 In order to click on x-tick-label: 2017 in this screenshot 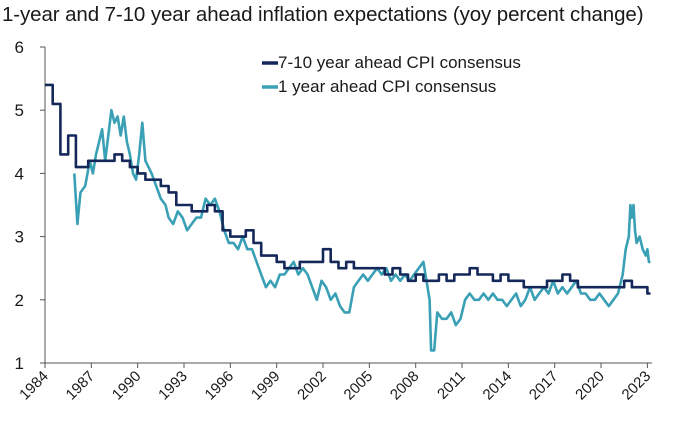, I will do `click(544, 386)`.